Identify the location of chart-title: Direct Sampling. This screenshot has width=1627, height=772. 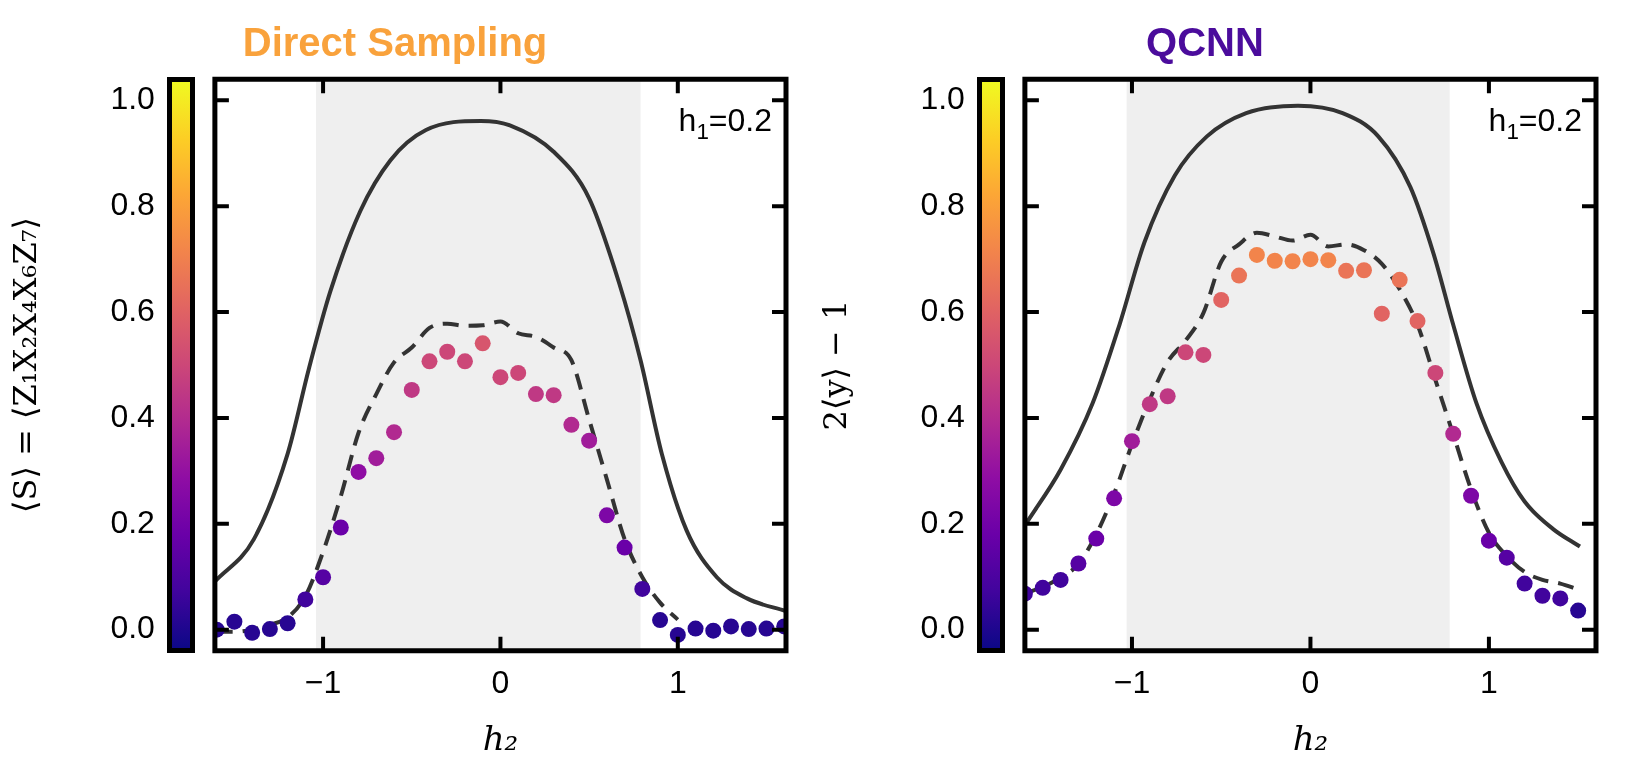
(395, 42).